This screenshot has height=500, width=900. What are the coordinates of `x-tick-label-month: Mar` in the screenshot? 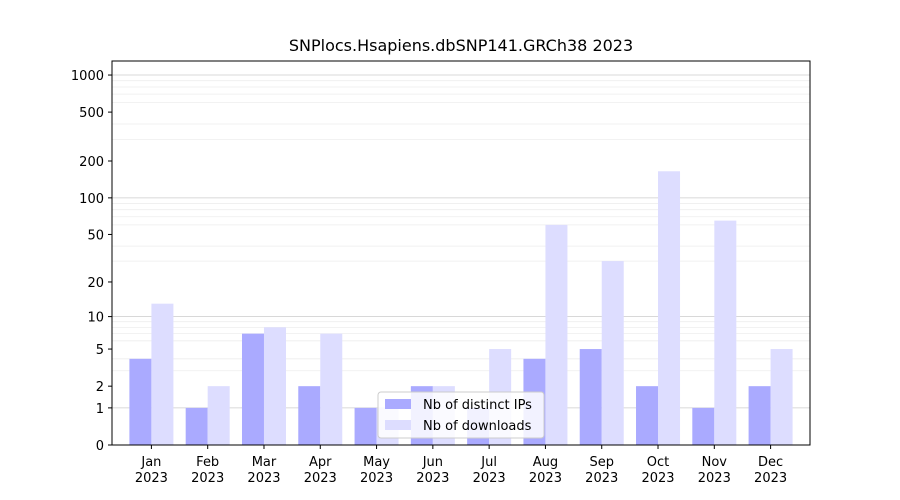 It's located at (264, 462).